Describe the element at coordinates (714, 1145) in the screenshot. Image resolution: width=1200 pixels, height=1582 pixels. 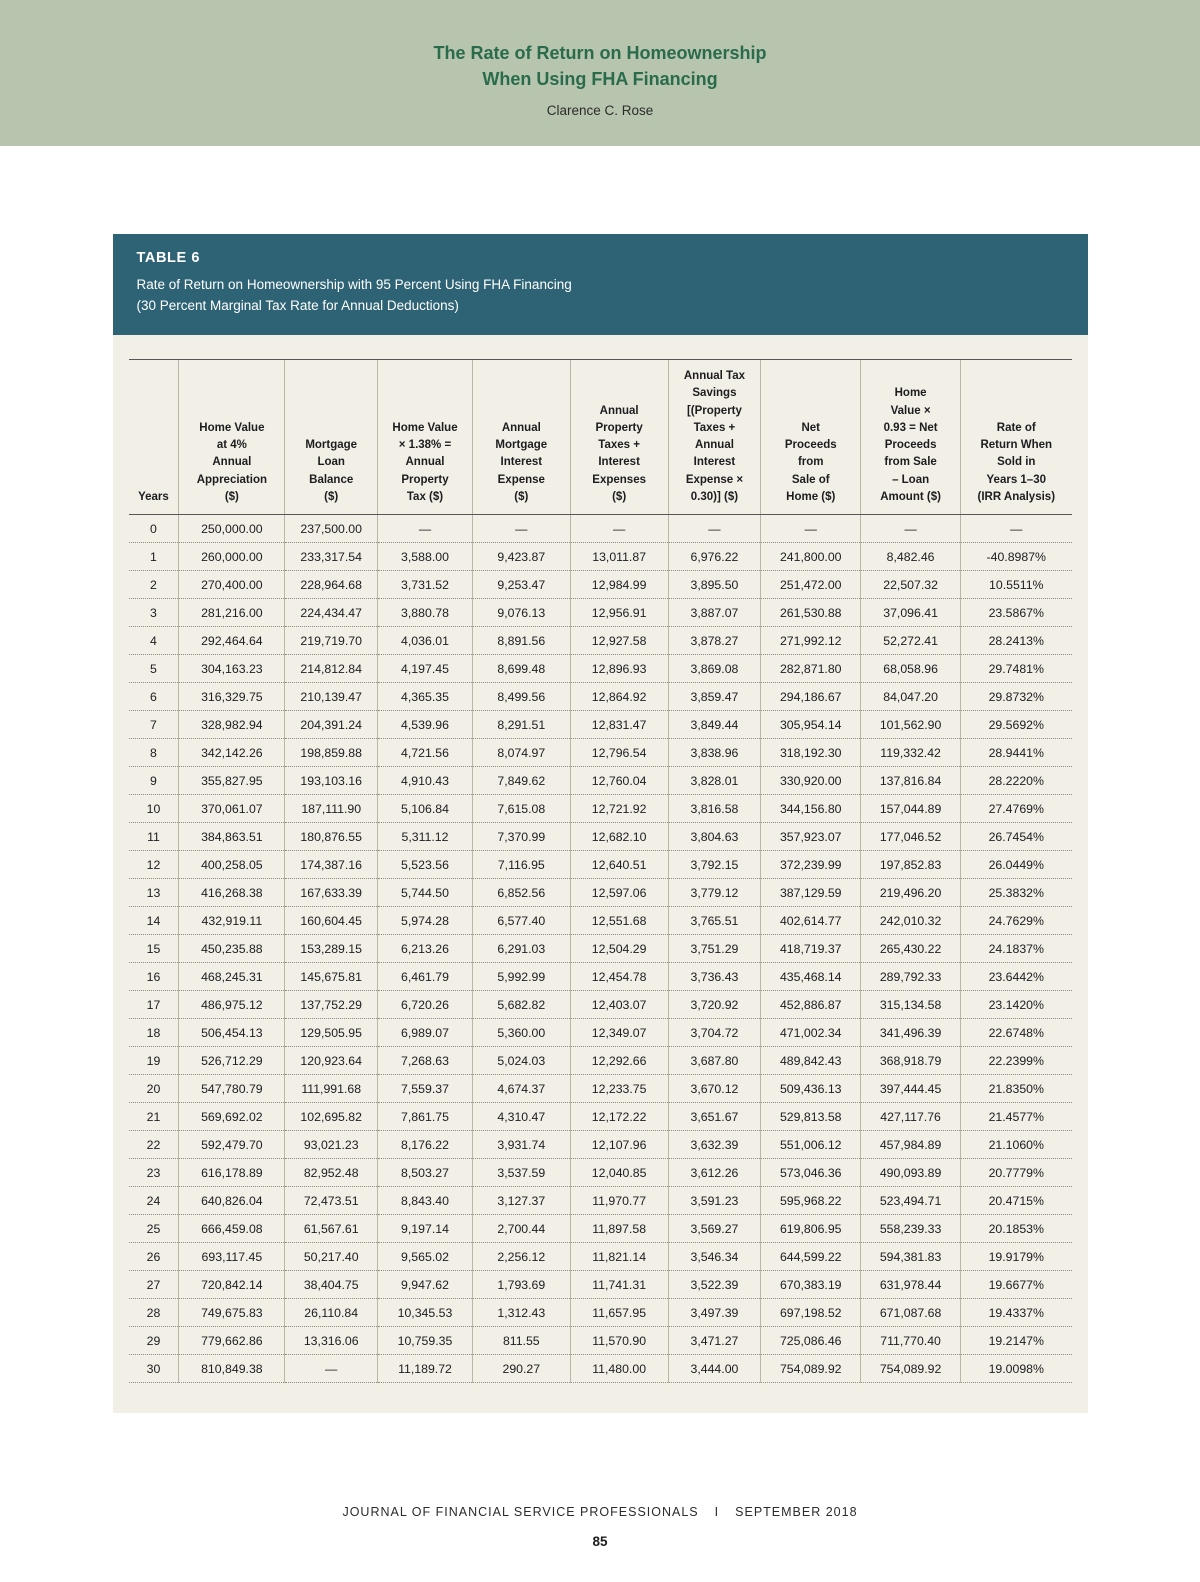
I see `table-cell: 3,632.39` at that location.